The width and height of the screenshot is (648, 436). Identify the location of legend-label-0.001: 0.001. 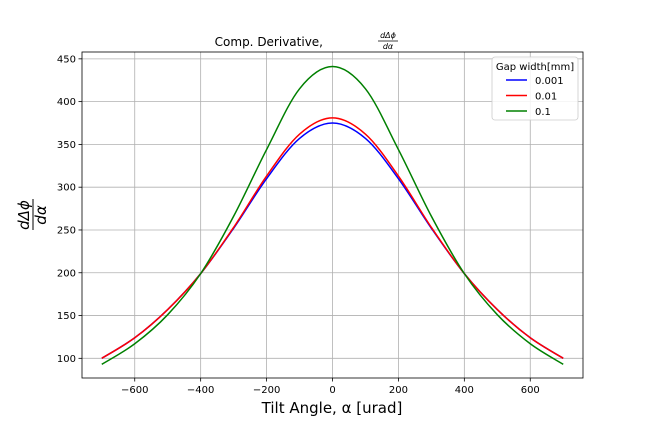
(549, 81).